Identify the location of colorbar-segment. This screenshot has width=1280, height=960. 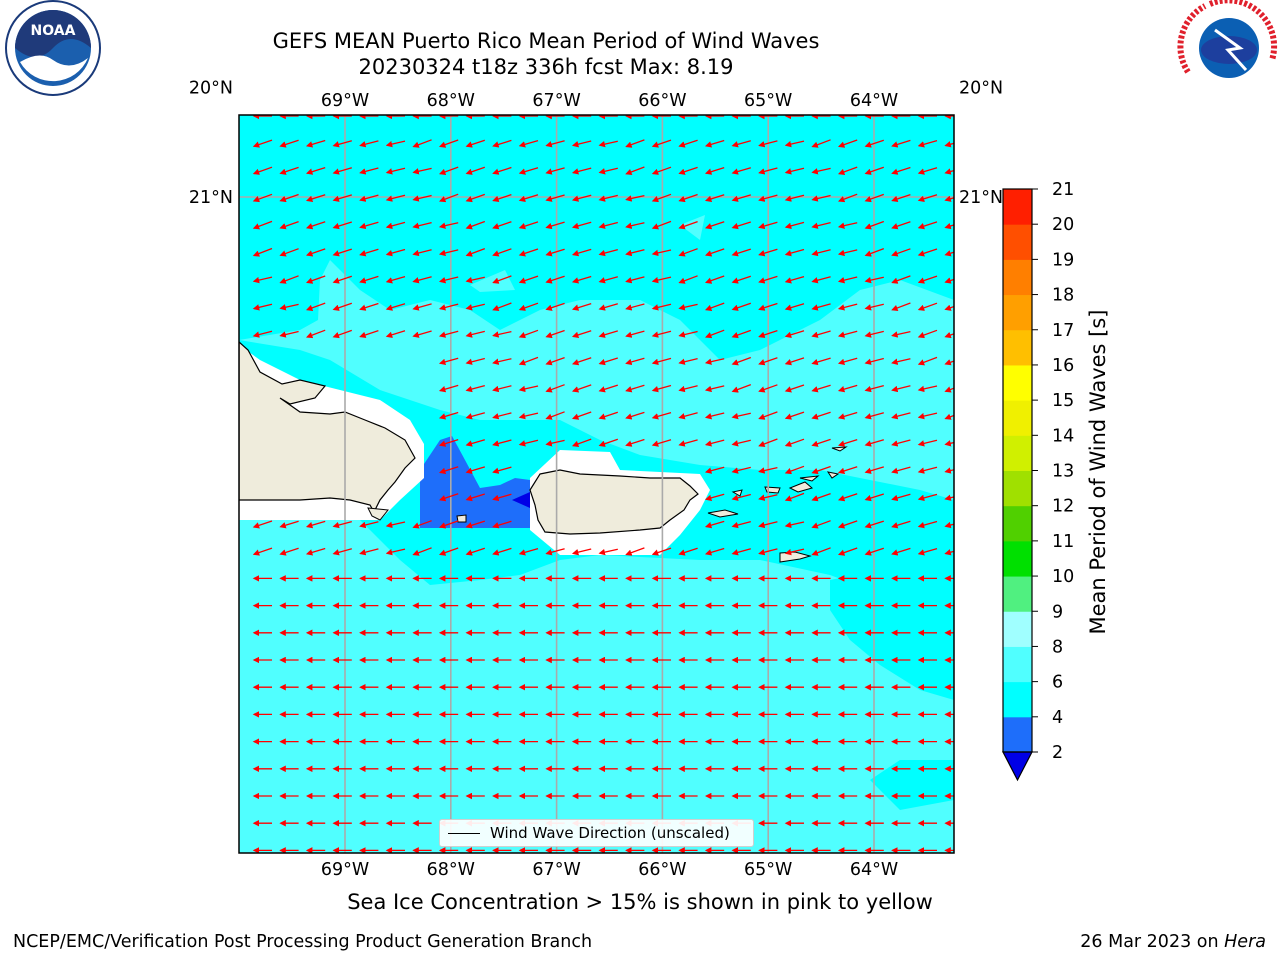
(1017, 312).